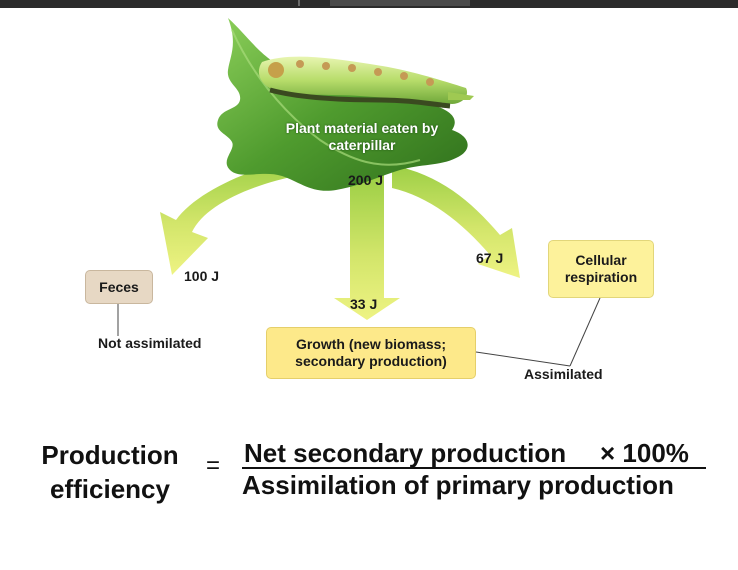 The image size is (738, 570). I want to click on feces-energy-label: 100 J, so click(202, 276).